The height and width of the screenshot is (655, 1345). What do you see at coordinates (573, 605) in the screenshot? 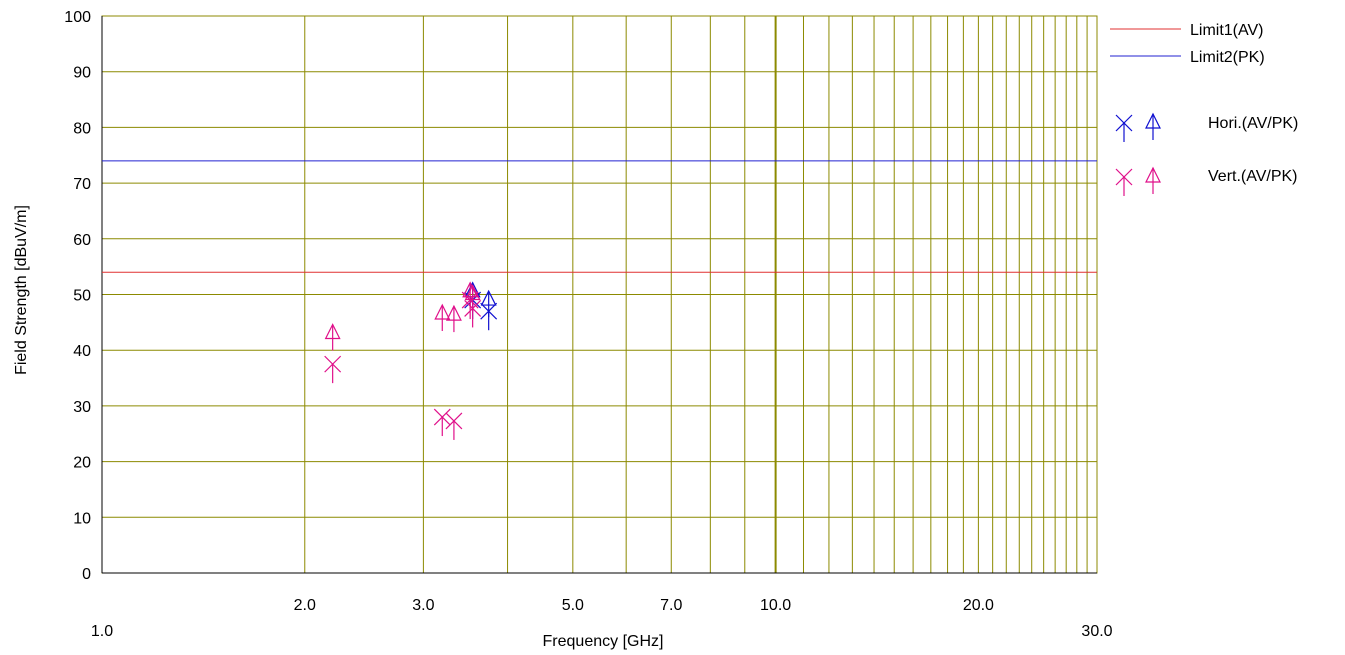
I see `x-tick-label: 5.0` at bounding box center [573, 605].